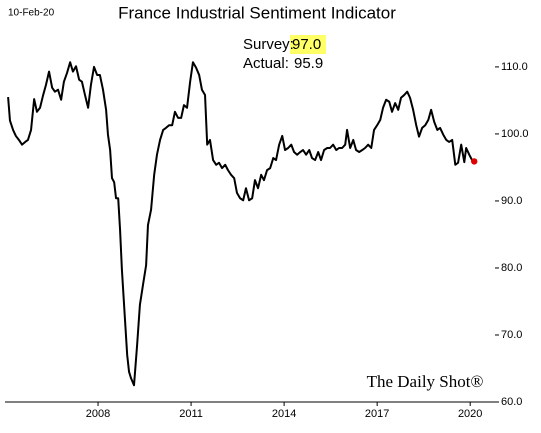 The height and width of the screenshot is (433, 541). Describe the element at coordinates (191, 414) in the screenshot. I see `x-tick-label: 2011` at that location.